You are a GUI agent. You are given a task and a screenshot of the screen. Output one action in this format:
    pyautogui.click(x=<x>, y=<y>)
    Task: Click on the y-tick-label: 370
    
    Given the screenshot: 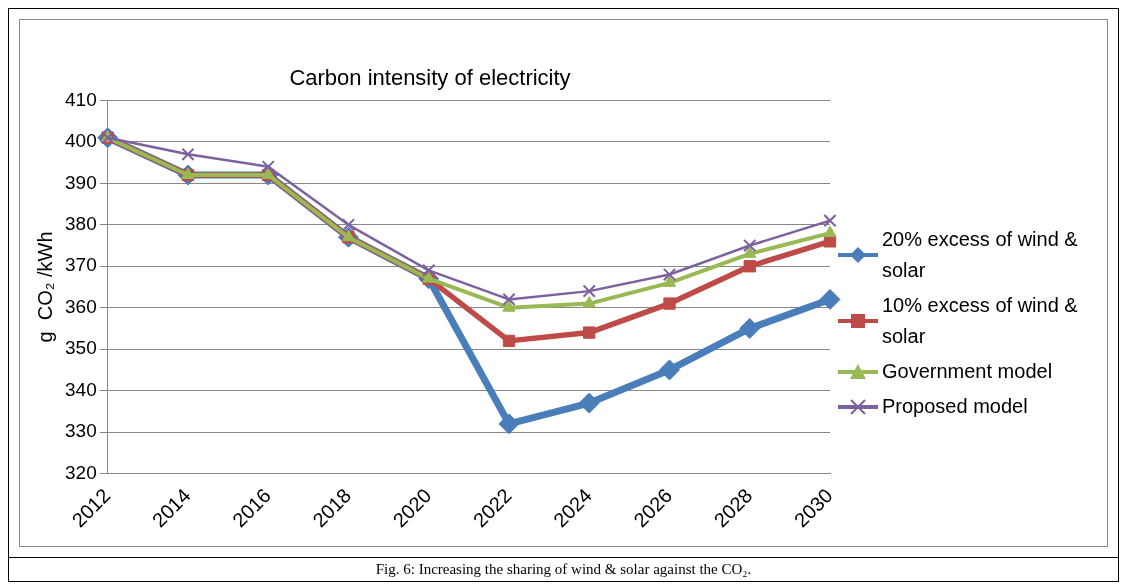 What is the action you would take?
    pyautogui.click(x=81, y=265)
    